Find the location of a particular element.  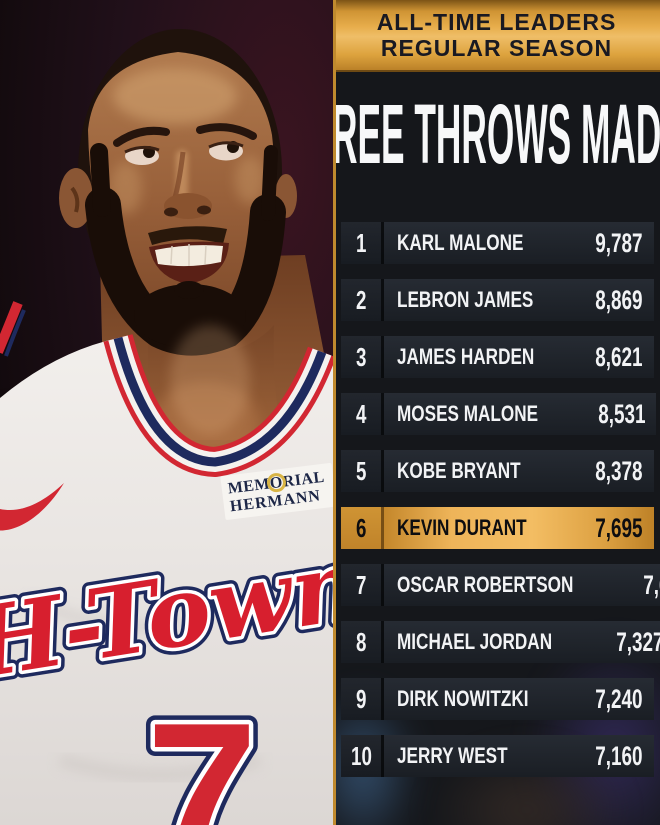

stat-value: 9,787 is located at coordinates (619, 242).